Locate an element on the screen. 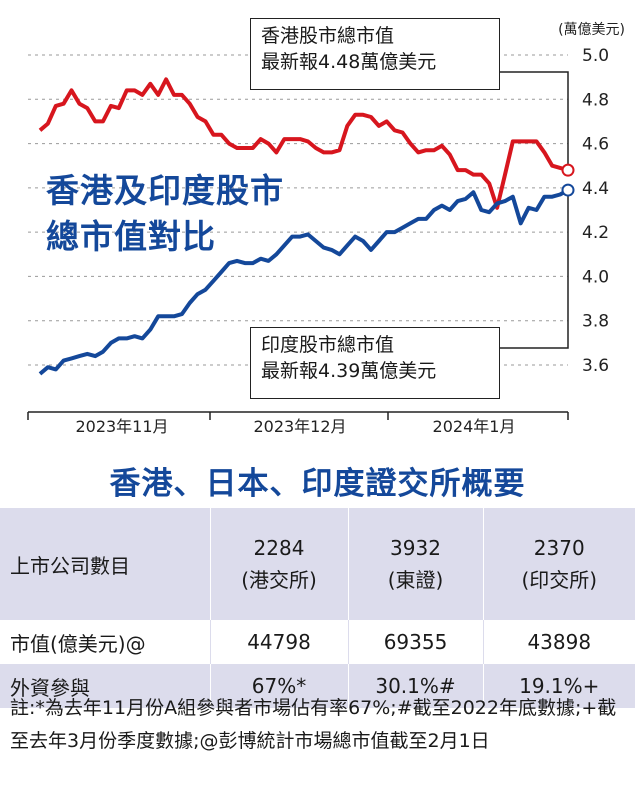 Image resolution: width=635 pixels, height=800 pixels. x-tick-label: 2024年1月 is located at coordinates (474, 426).